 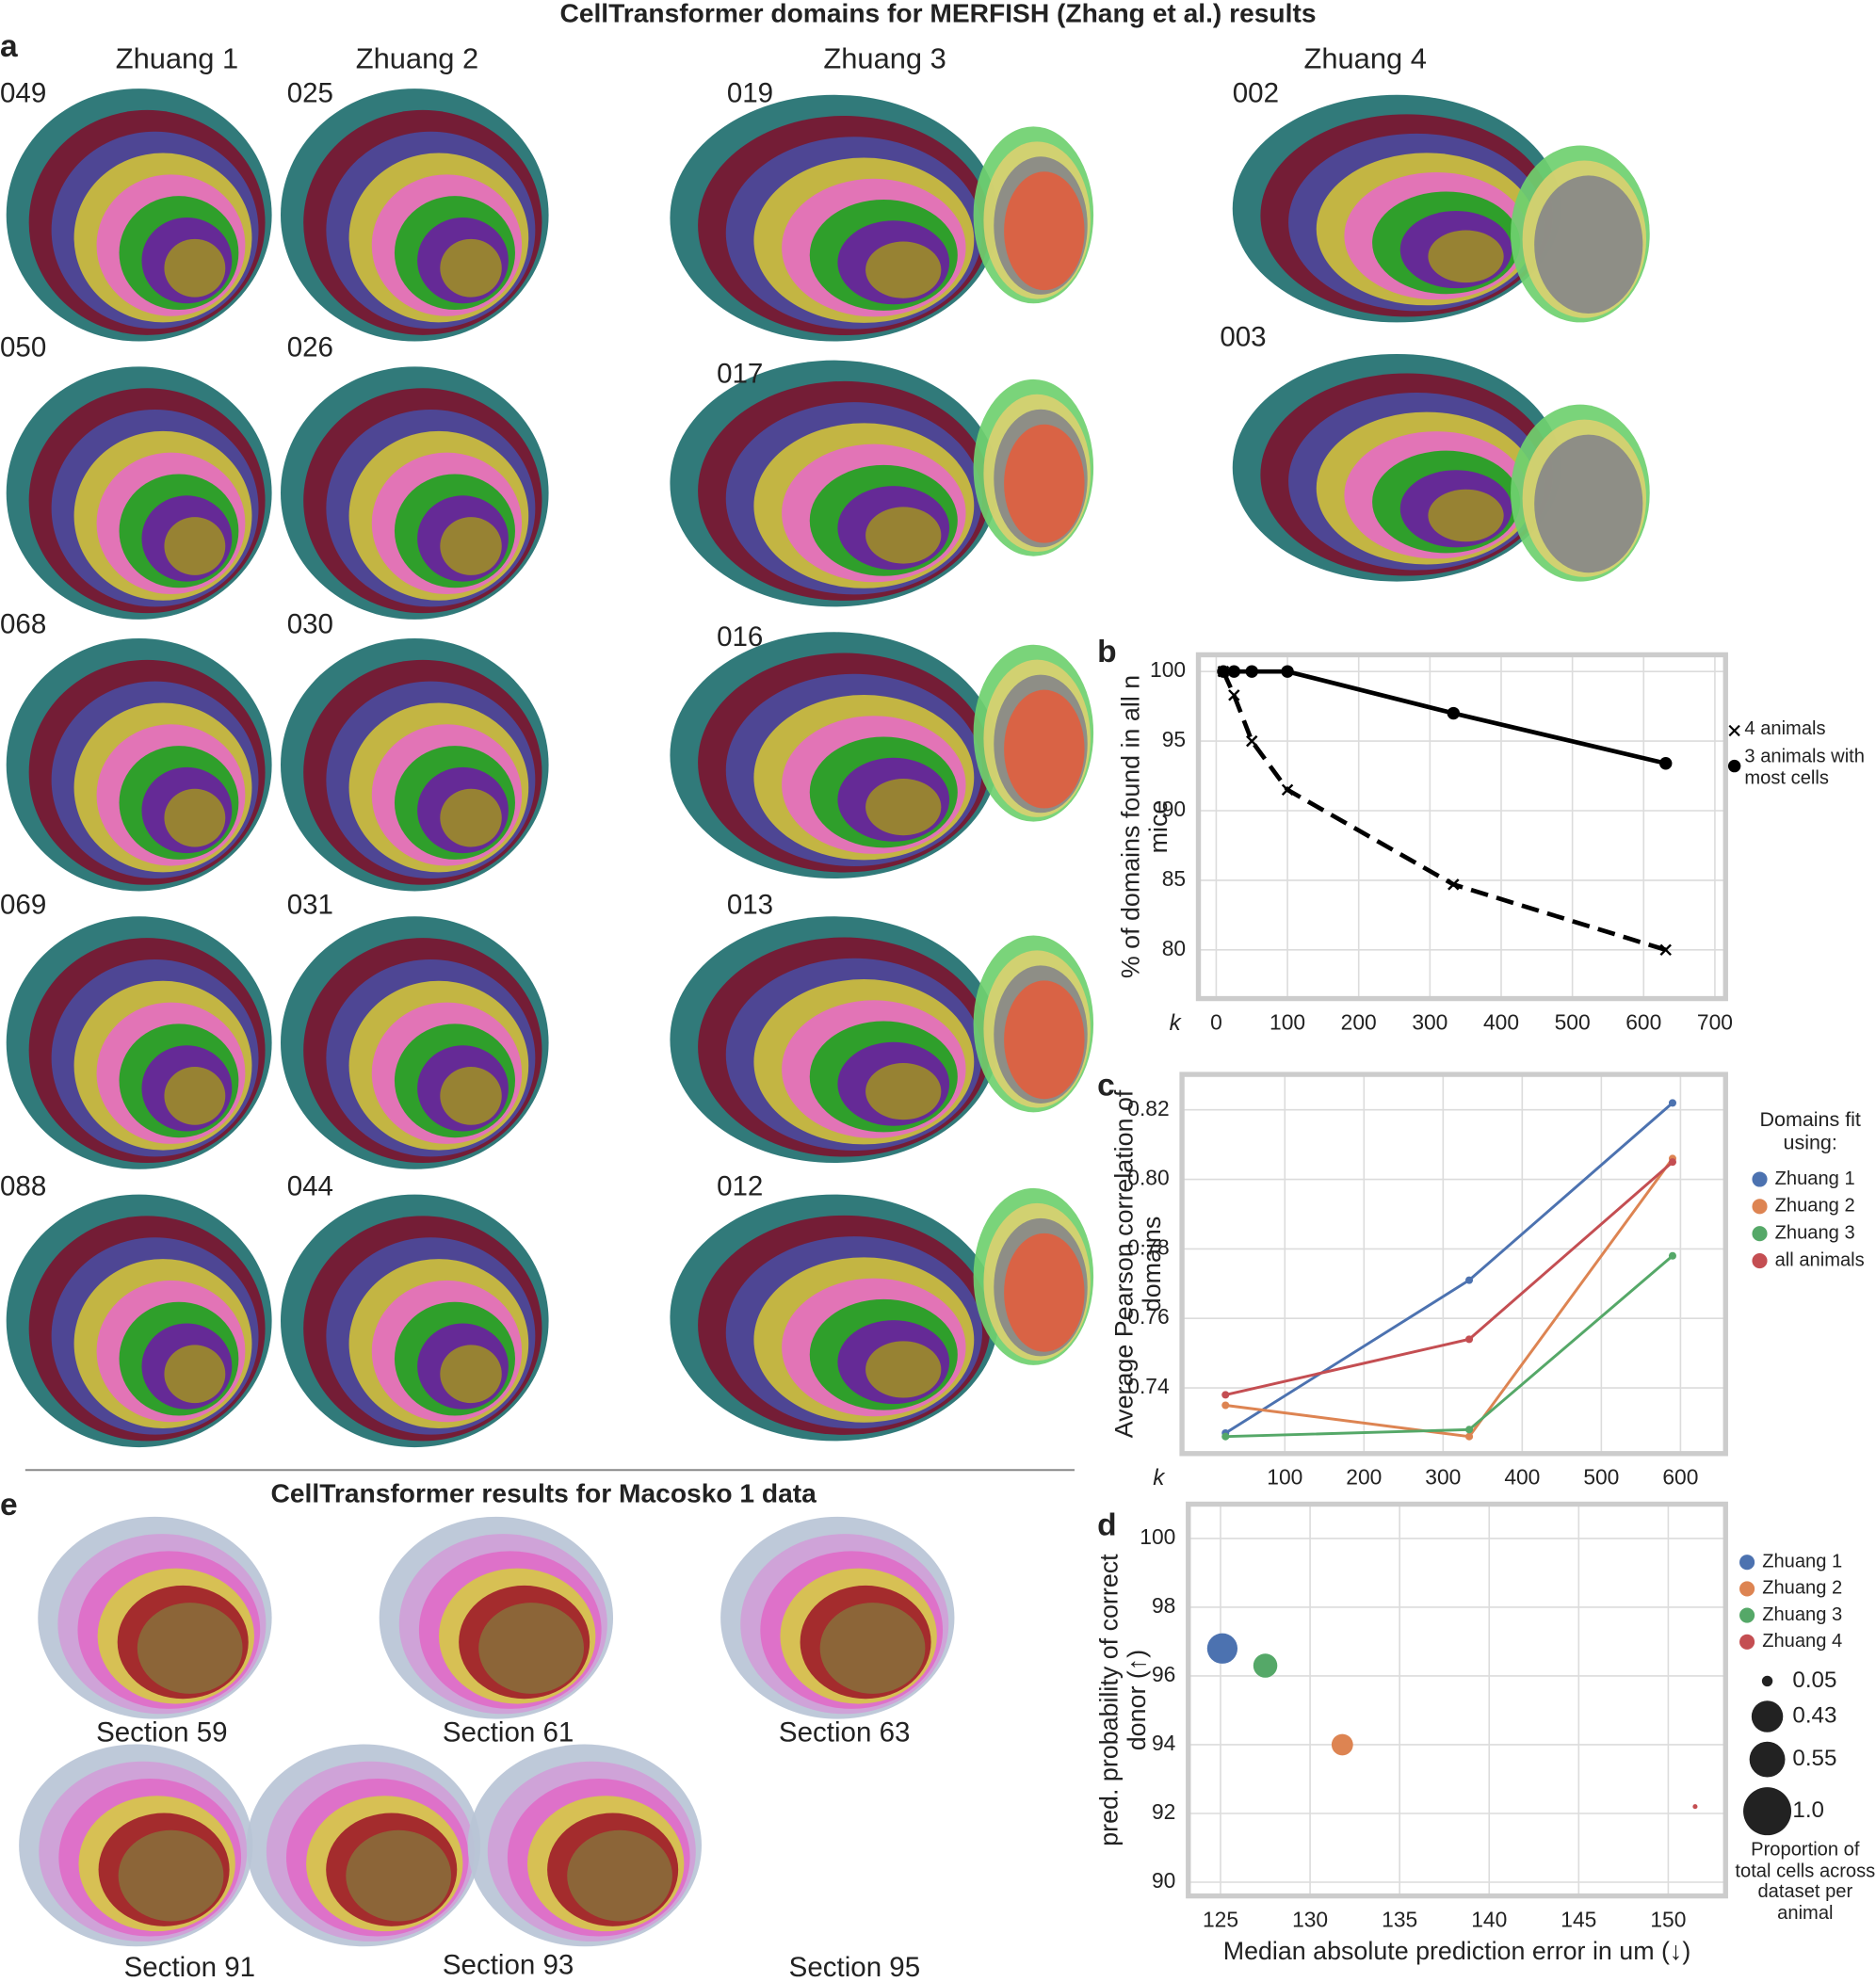 What do you see at coordinates (1163, 1811) in the screenshot?
I see `y-tick-label: 92` at bounding box center [1163, 1811].